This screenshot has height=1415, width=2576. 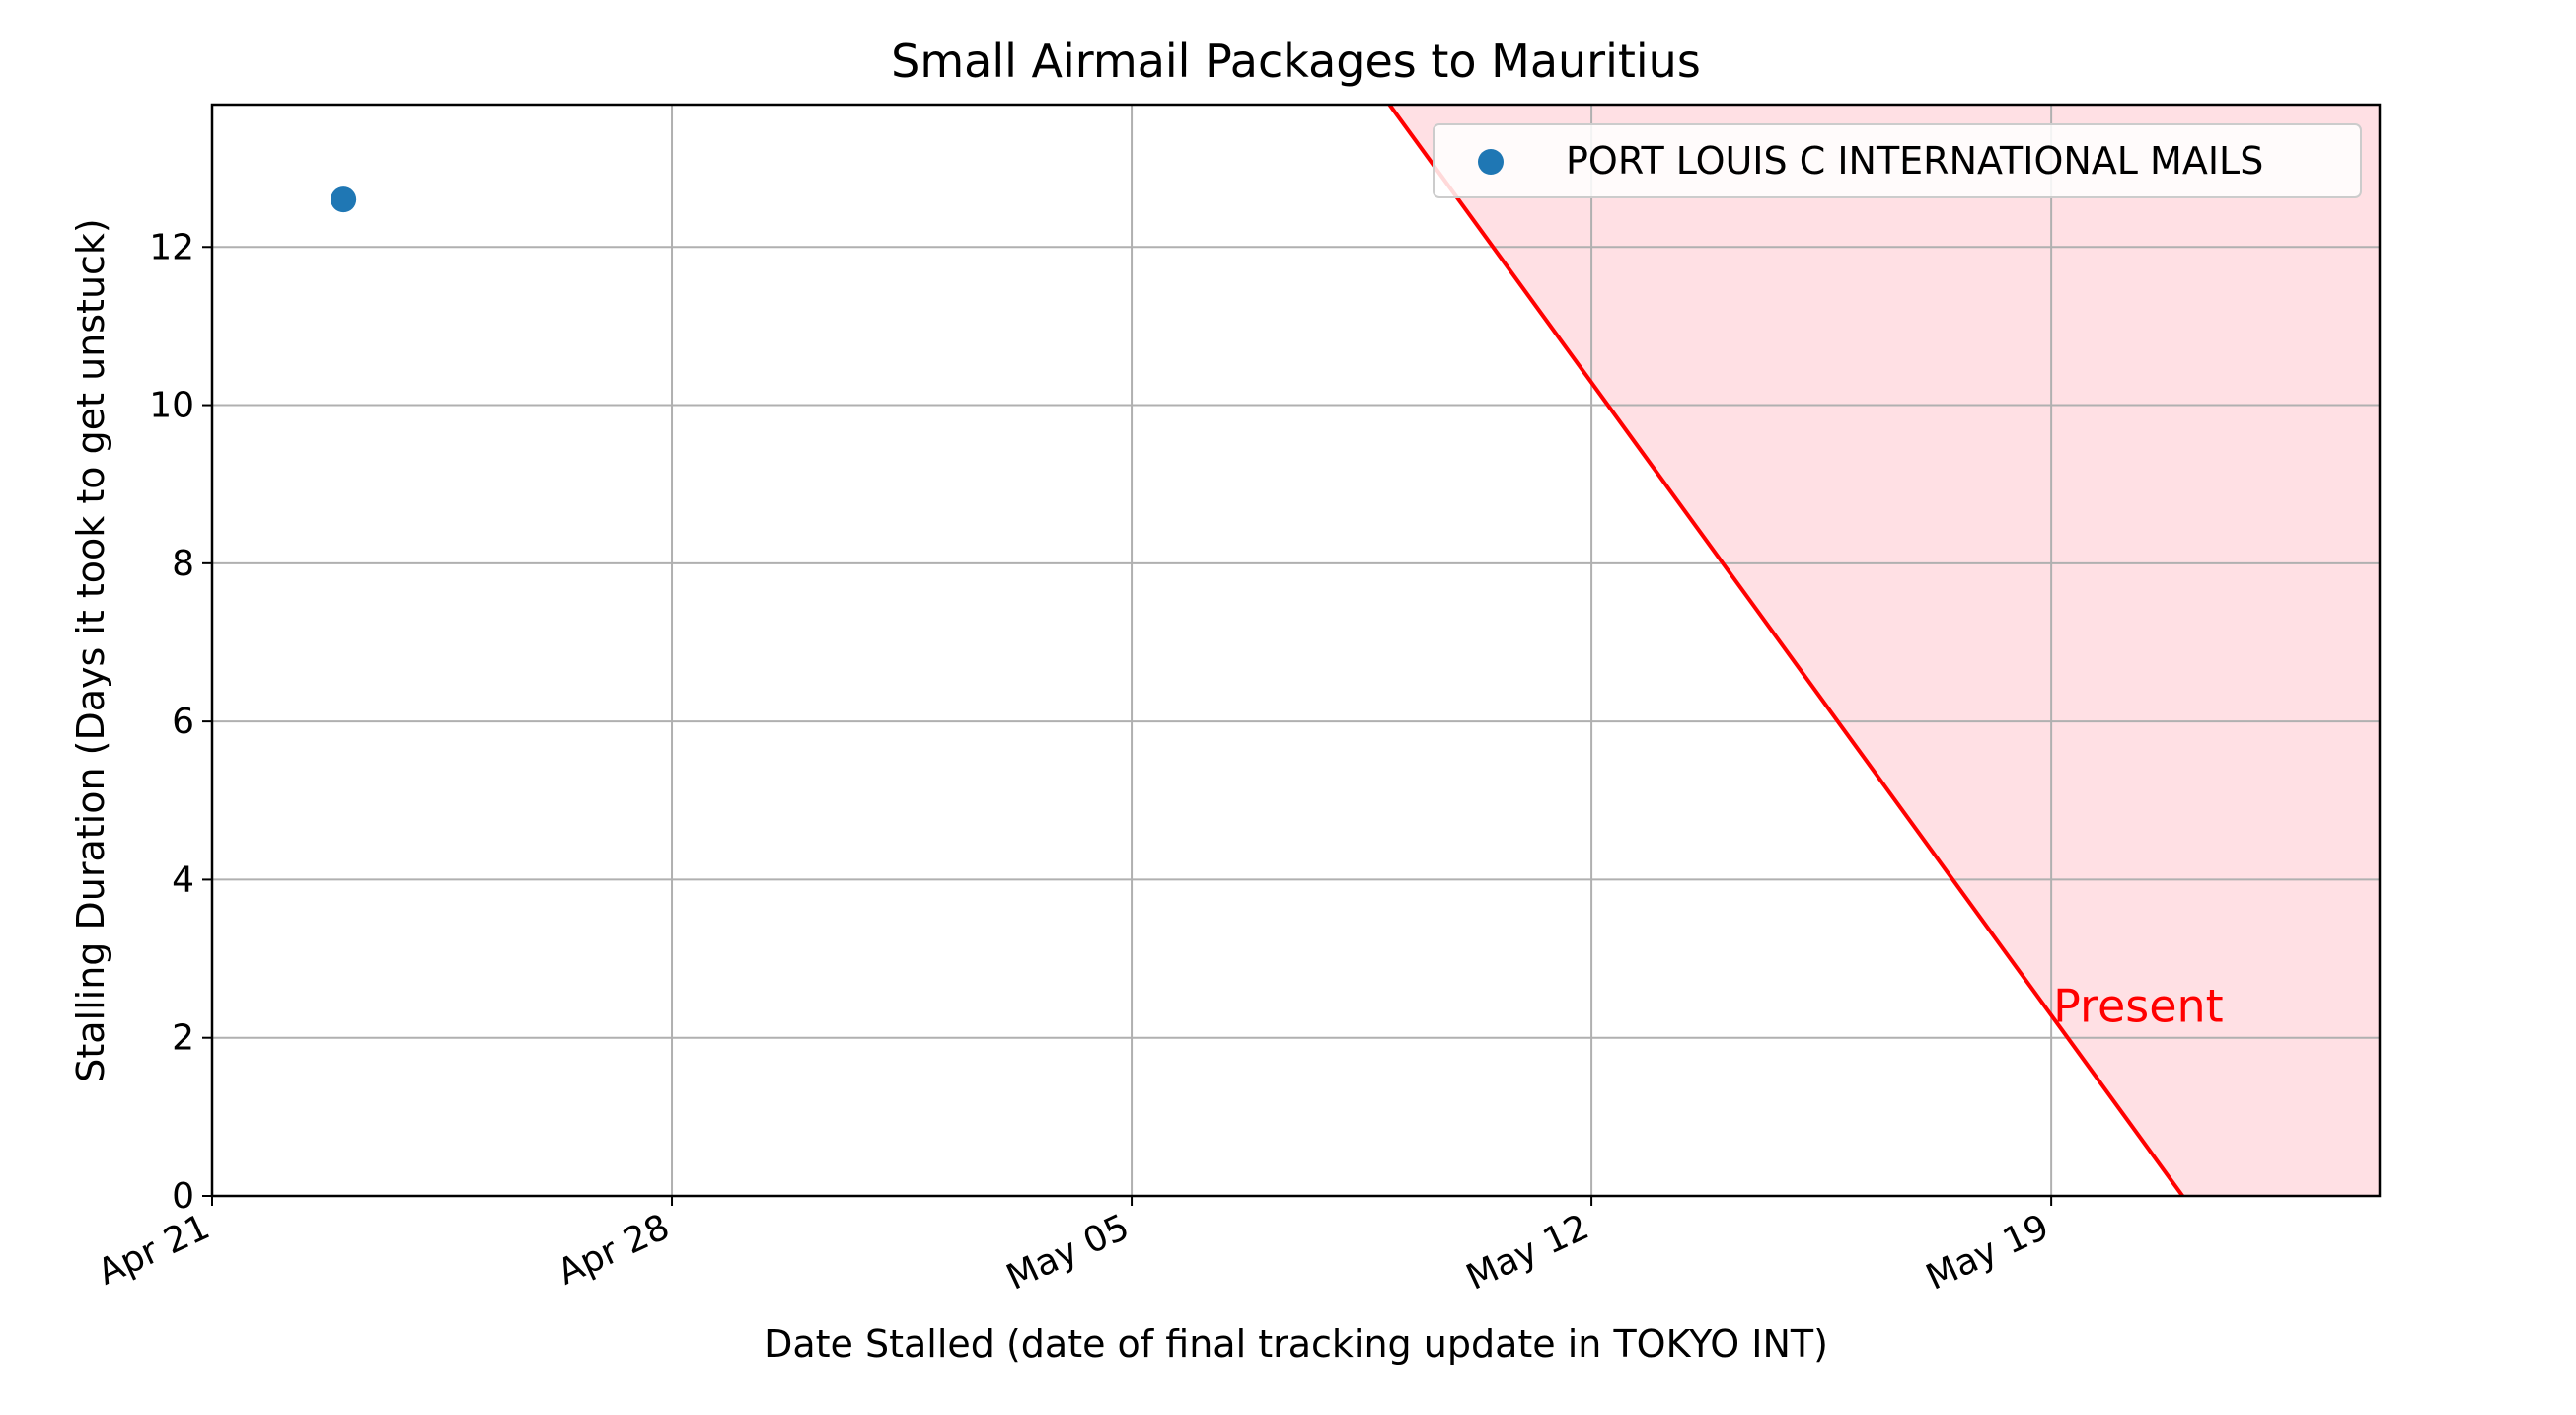 I want to click on y-tick-label: 10, so click(x=171, y=406).